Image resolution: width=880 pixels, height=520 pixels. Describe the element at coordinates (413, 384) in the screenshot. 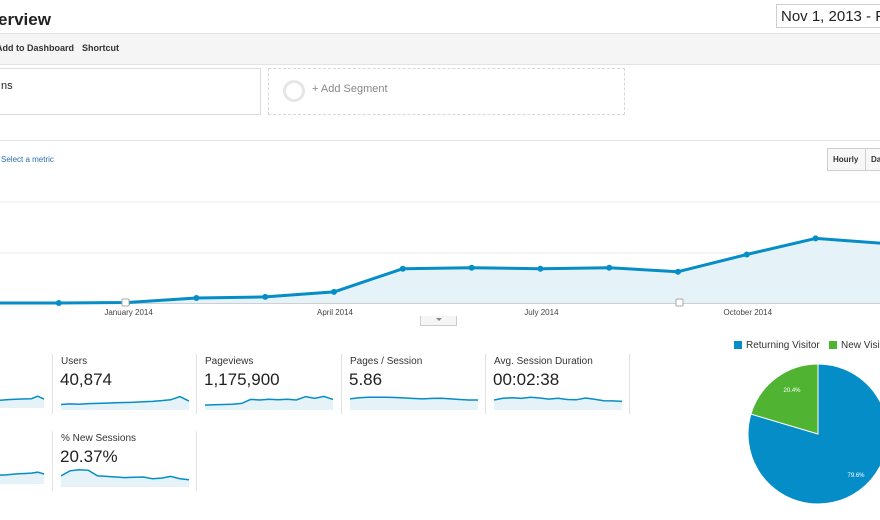

I see `metric-pages-per-session: Pages / Session 5.86` at that location.